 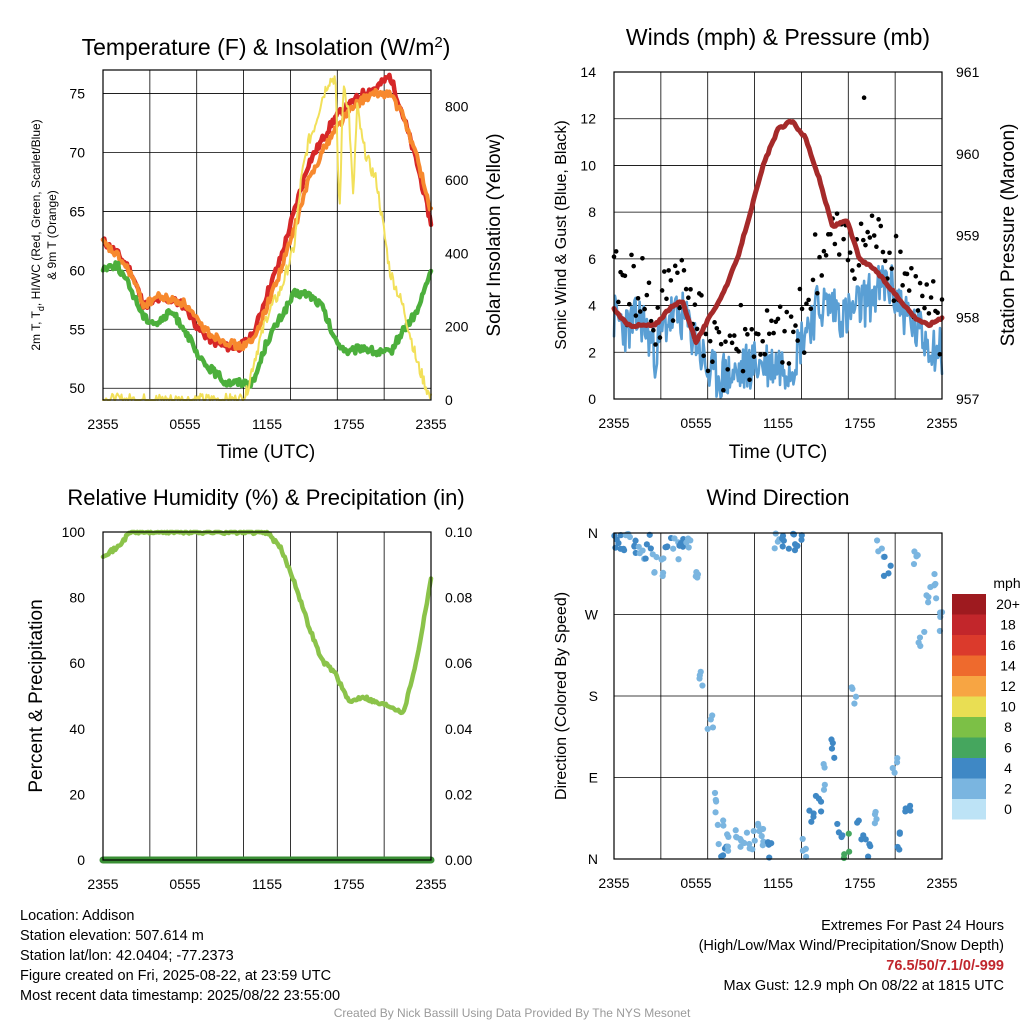 I want to click on insolation-y-tick-label: 400, so click(x=457, y=253).